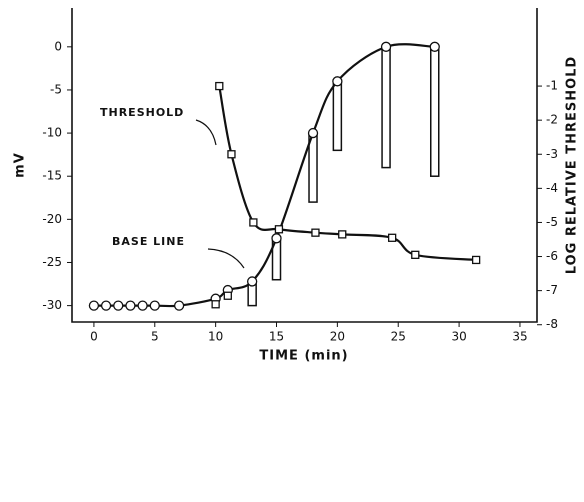  Describe the element at coordinates (572, 165) in the screenshot. I see `y2-axis-title: LOG RELATIVE THRESHOLD` at that location.